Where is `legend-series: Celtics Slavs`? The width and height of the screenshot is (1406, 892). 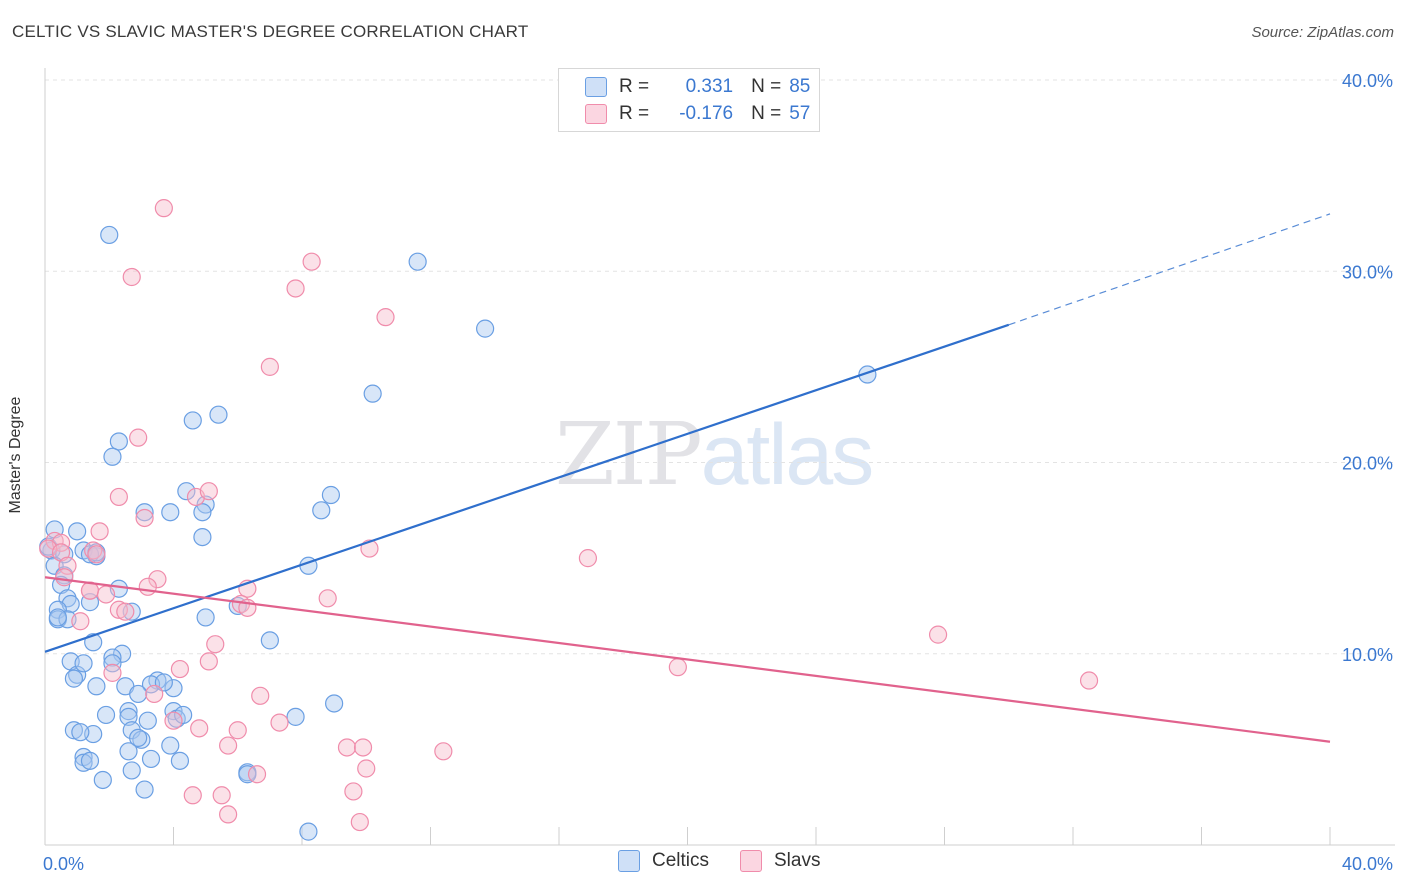
legend-series: Celtics Slavs is located at coordinates (703, 864).